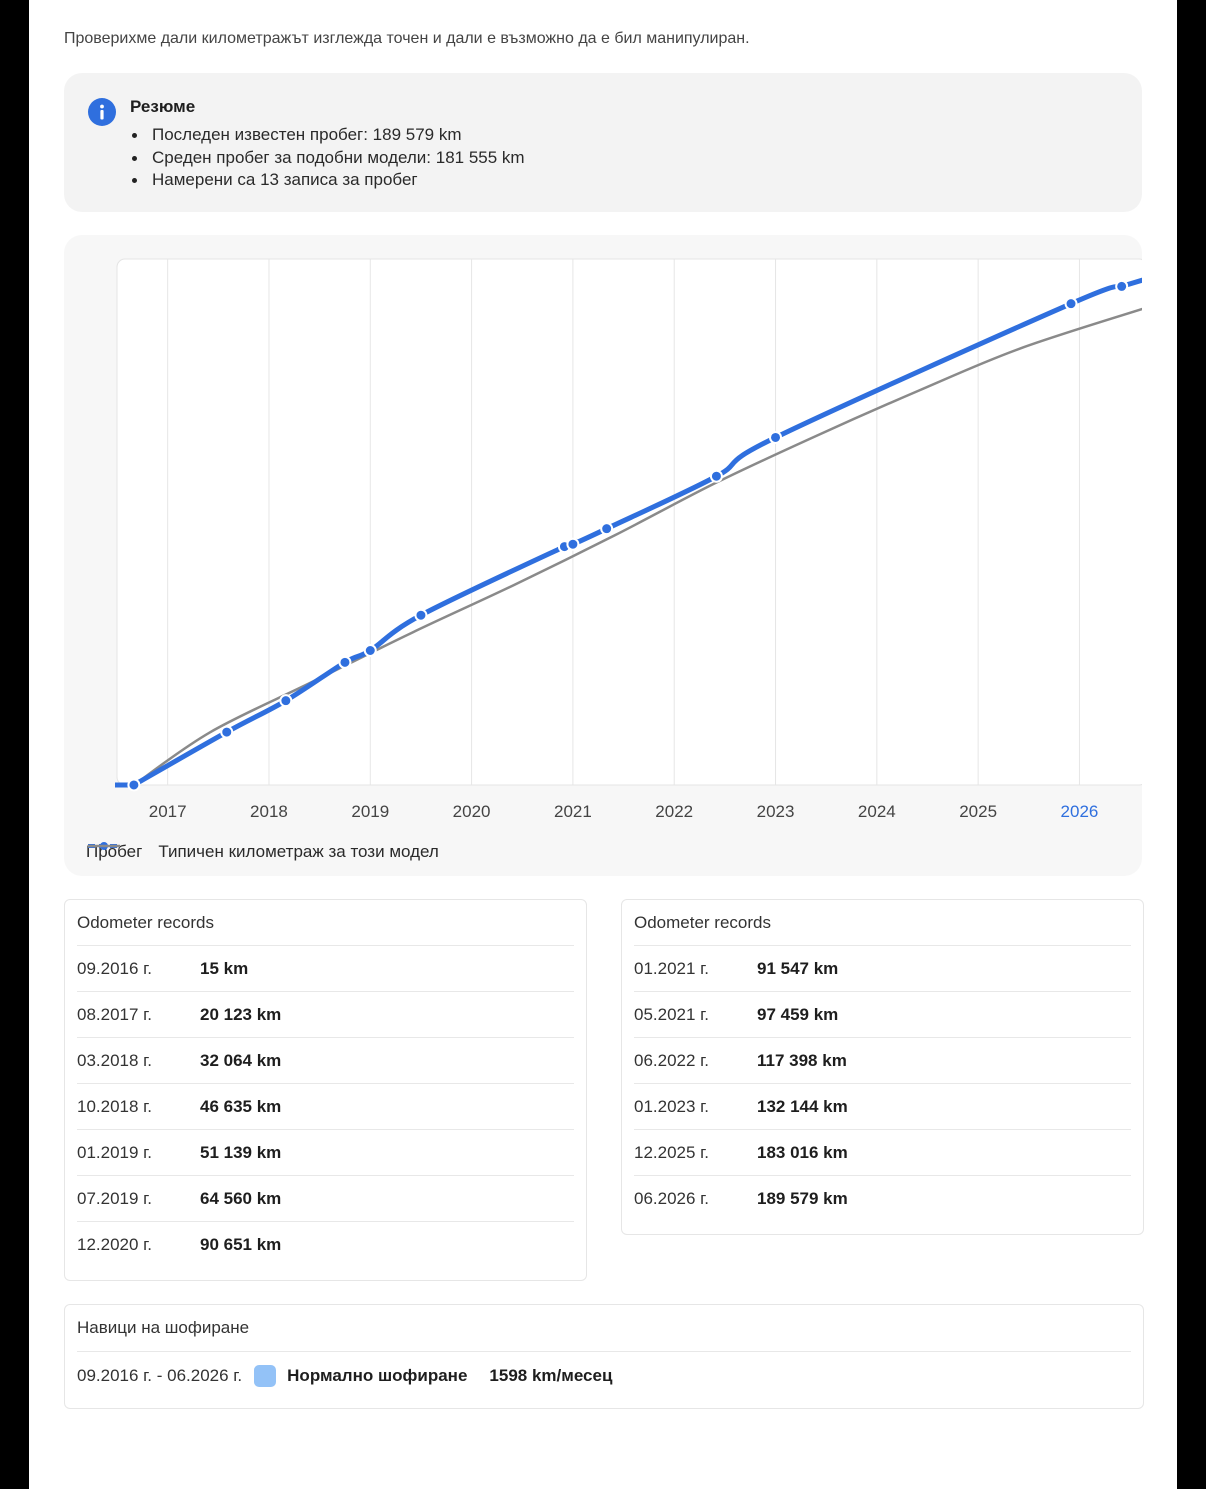 The height and width of the screenshot is (1489, 1206). I want to click on table-row: 05.2021 г. 97 459 km, so click(882, 1014).